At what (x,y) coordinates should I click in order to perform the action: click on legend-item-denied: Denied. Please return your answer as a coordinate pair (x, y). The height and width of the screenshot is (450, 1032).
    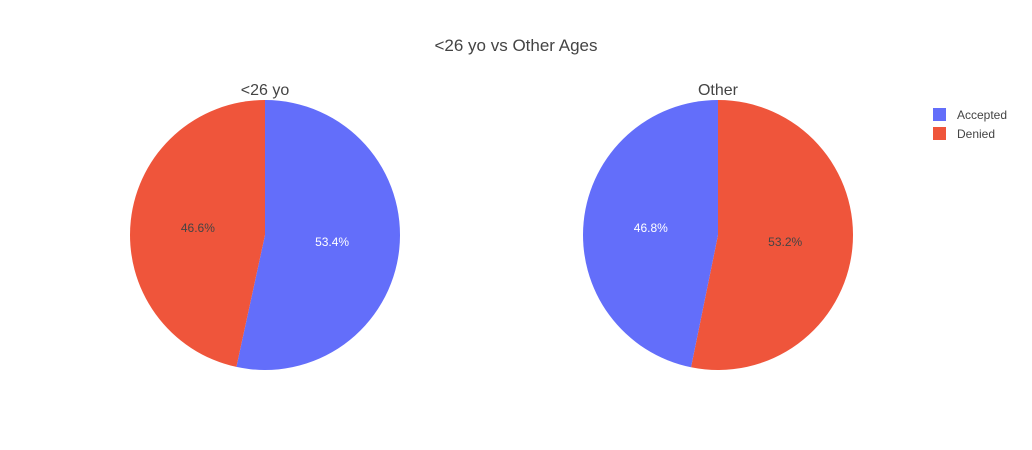
    Looking at the image, I should click on (964, 134).